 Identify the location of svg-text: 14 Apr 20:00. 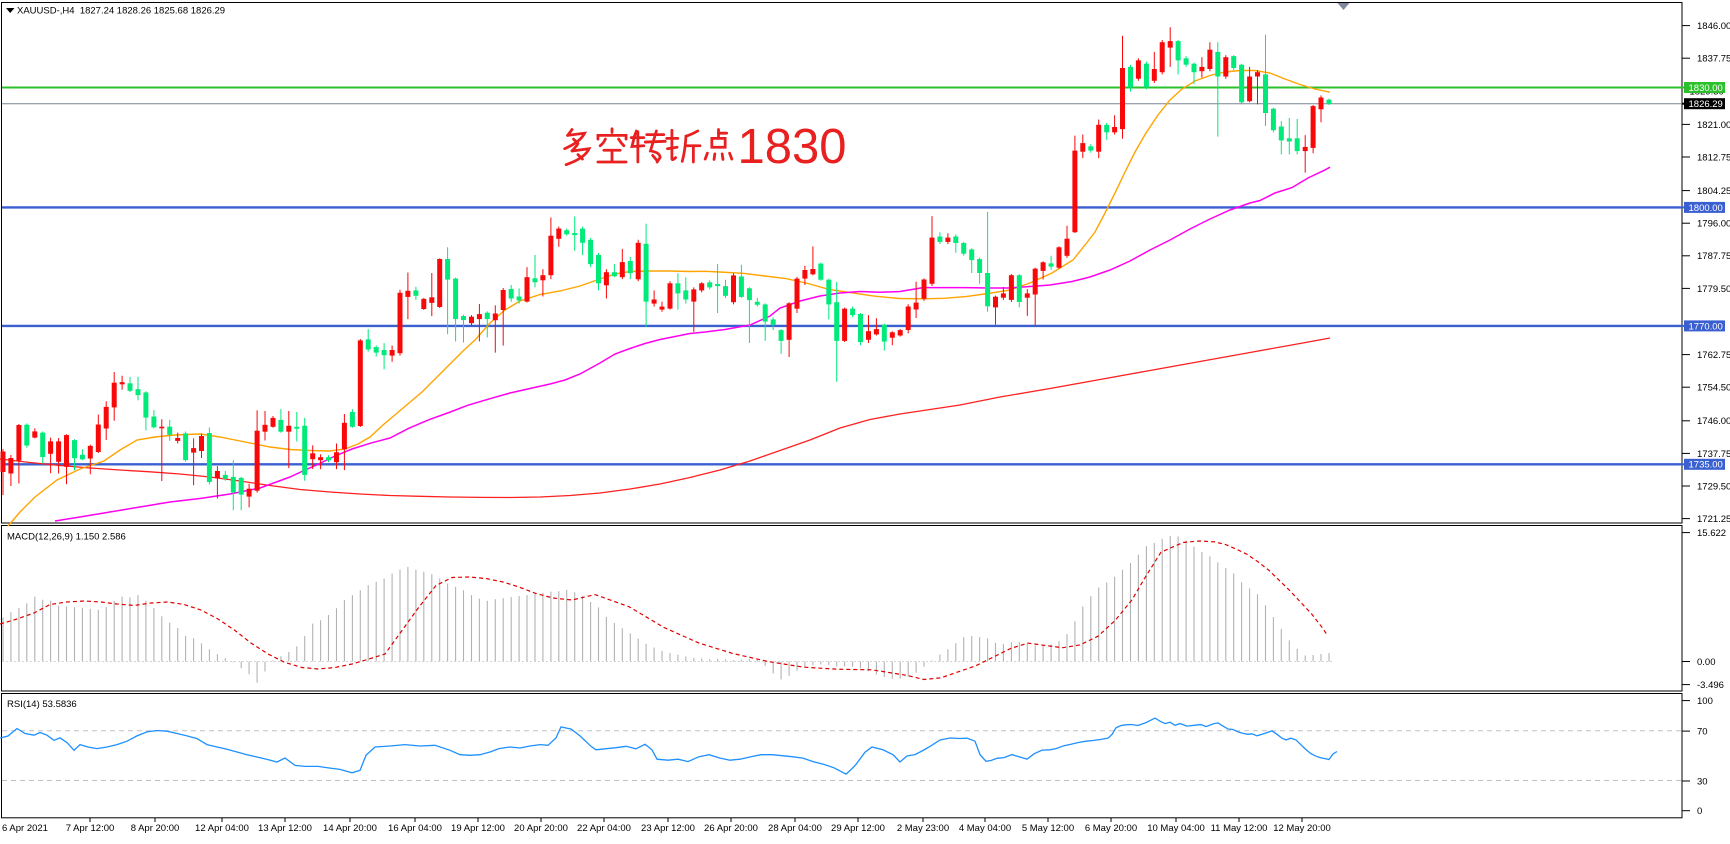
(350, 828).